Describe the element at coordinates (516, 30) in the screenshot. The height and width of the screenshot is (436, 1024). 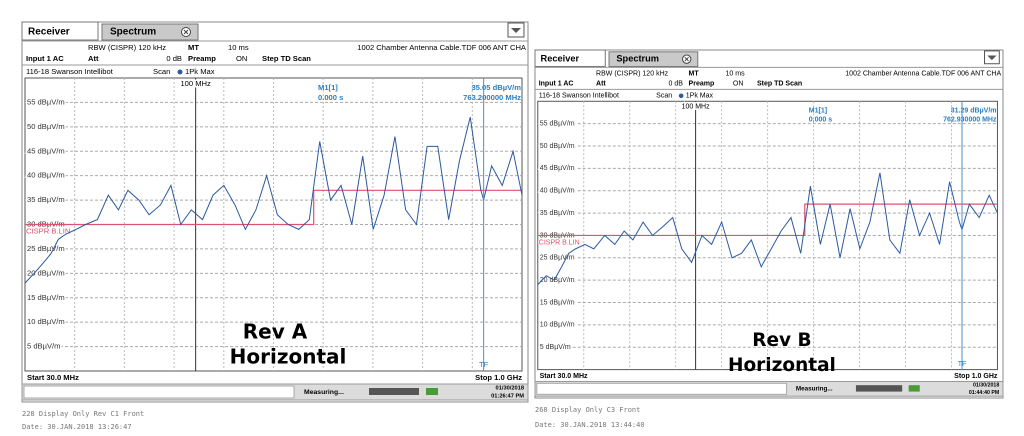
I see `menu-icon` at that location.